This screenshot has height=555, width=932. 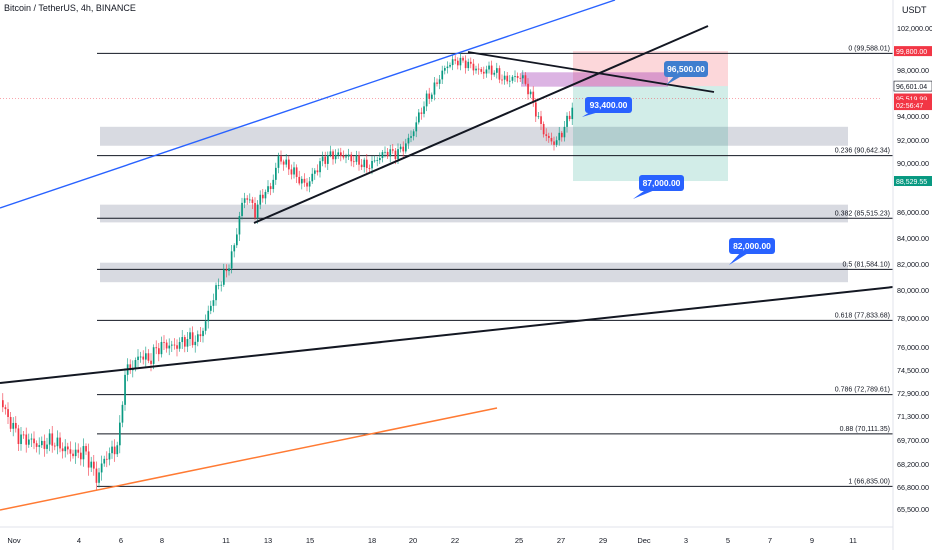 What do you see at coordinates (913, 393) in the screenshot?
I see `y-tick-label-13: 72,900.00` at bounding box center [913, 393].